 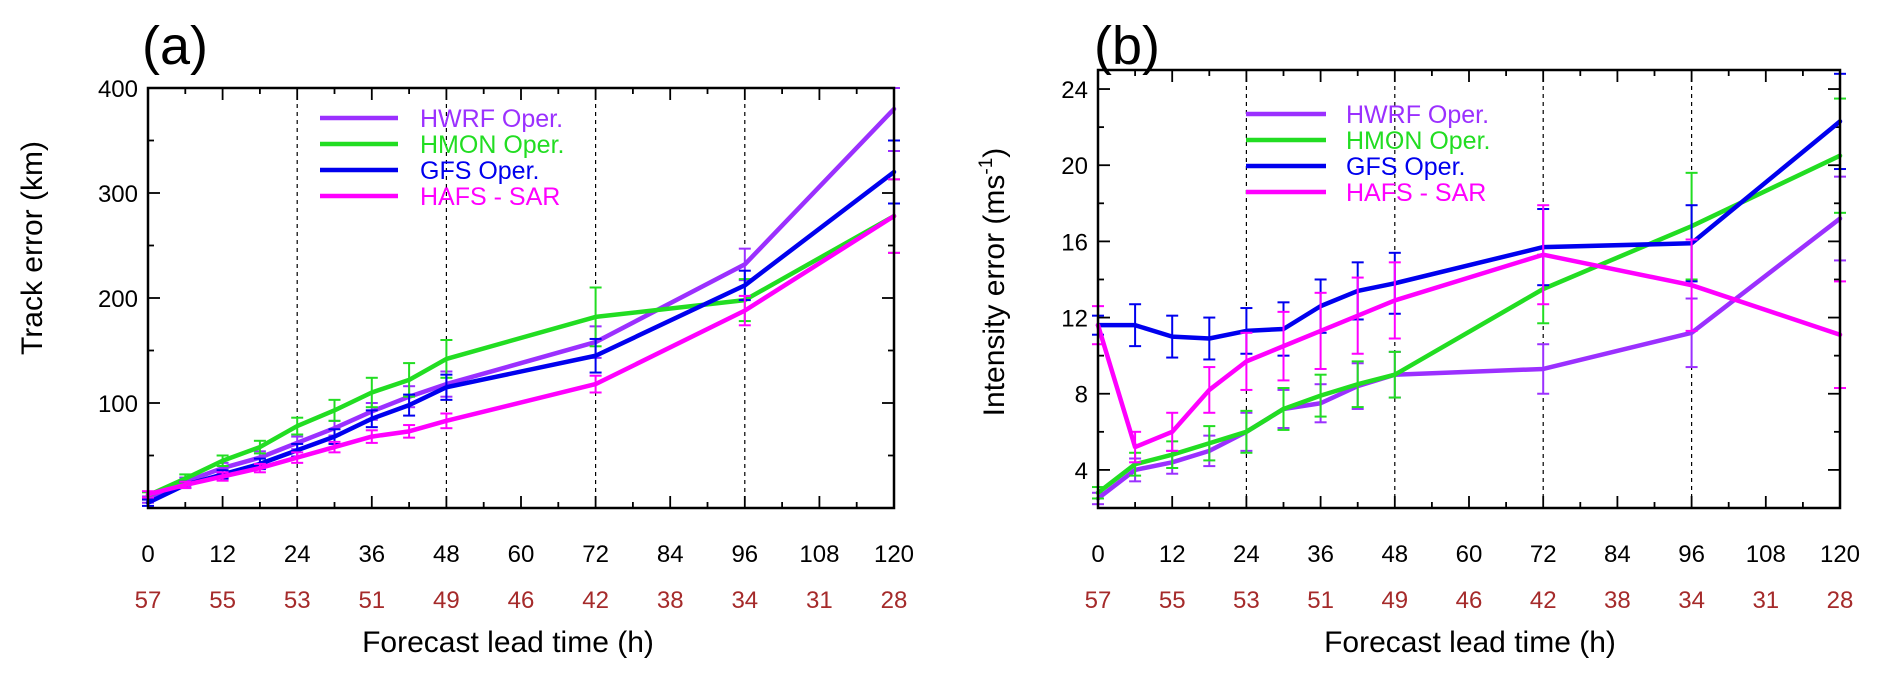 I want to click on panel-b-y-axis-label-main: Intensity error (ms, so click(x=994, y=296).